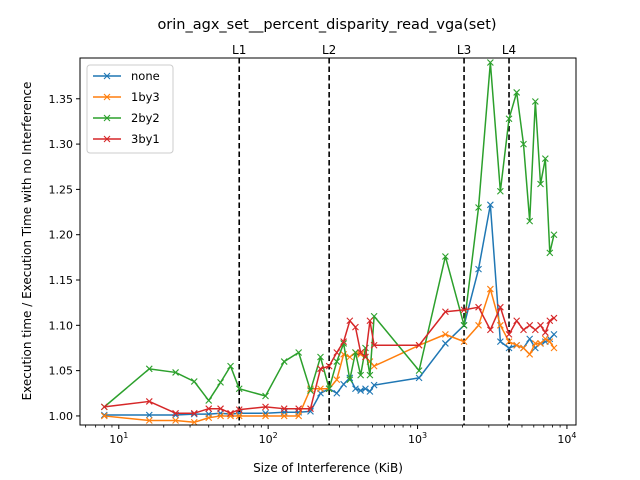  What do you see at coordinates (118, 438) in the screenshot?
I see `x-tick-label: 101` at bounding box center [118, 438].